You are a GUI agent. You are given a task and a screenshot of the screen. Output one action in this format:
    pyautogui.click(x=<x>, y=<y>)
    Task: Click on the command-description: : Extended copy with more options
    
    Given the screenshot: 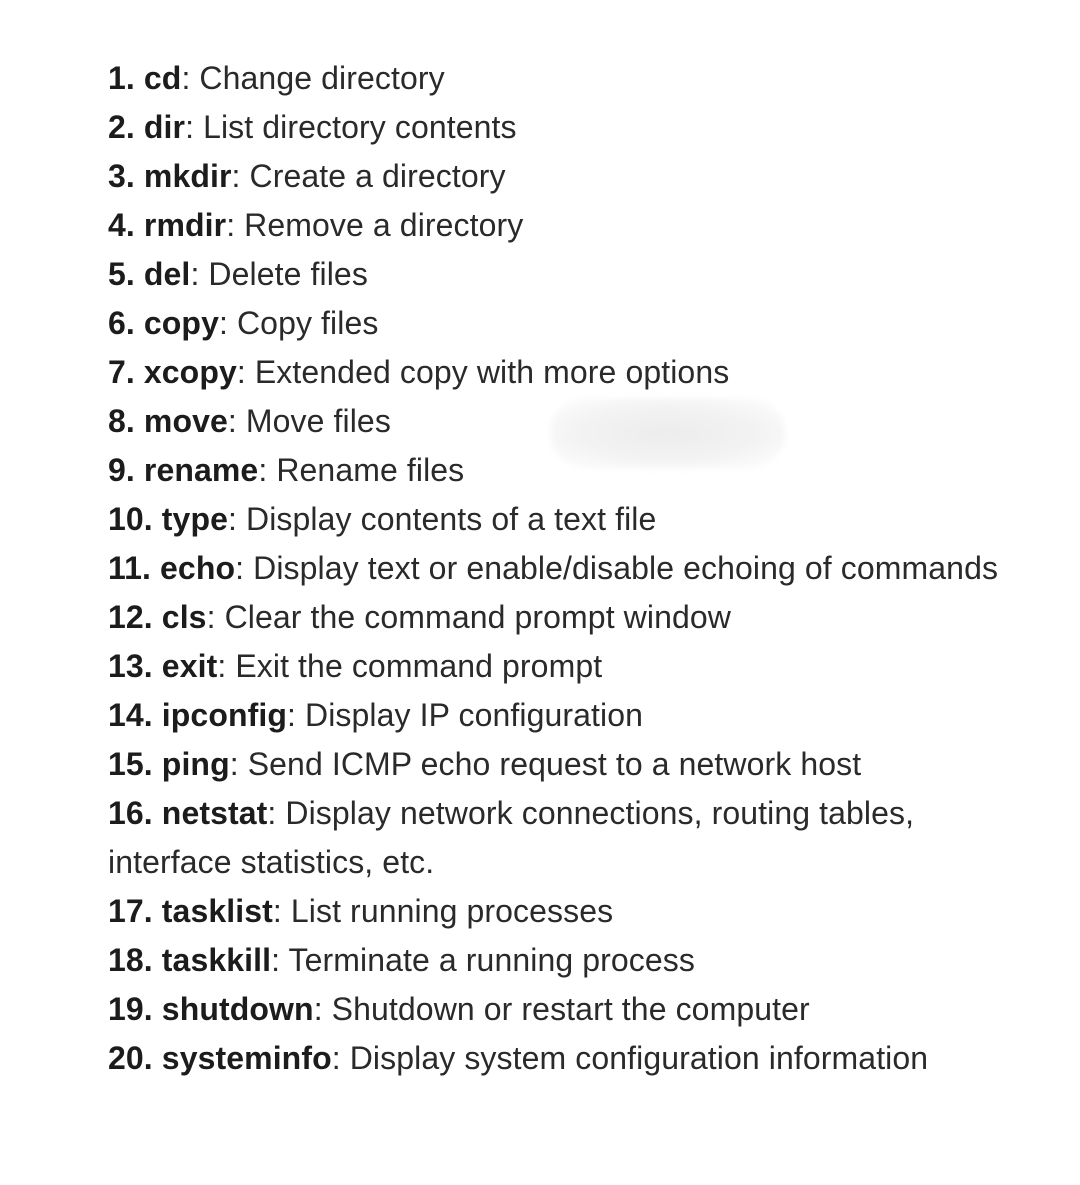 What is the action you would take?
    pyautogui.click(x=483, y=372)
    